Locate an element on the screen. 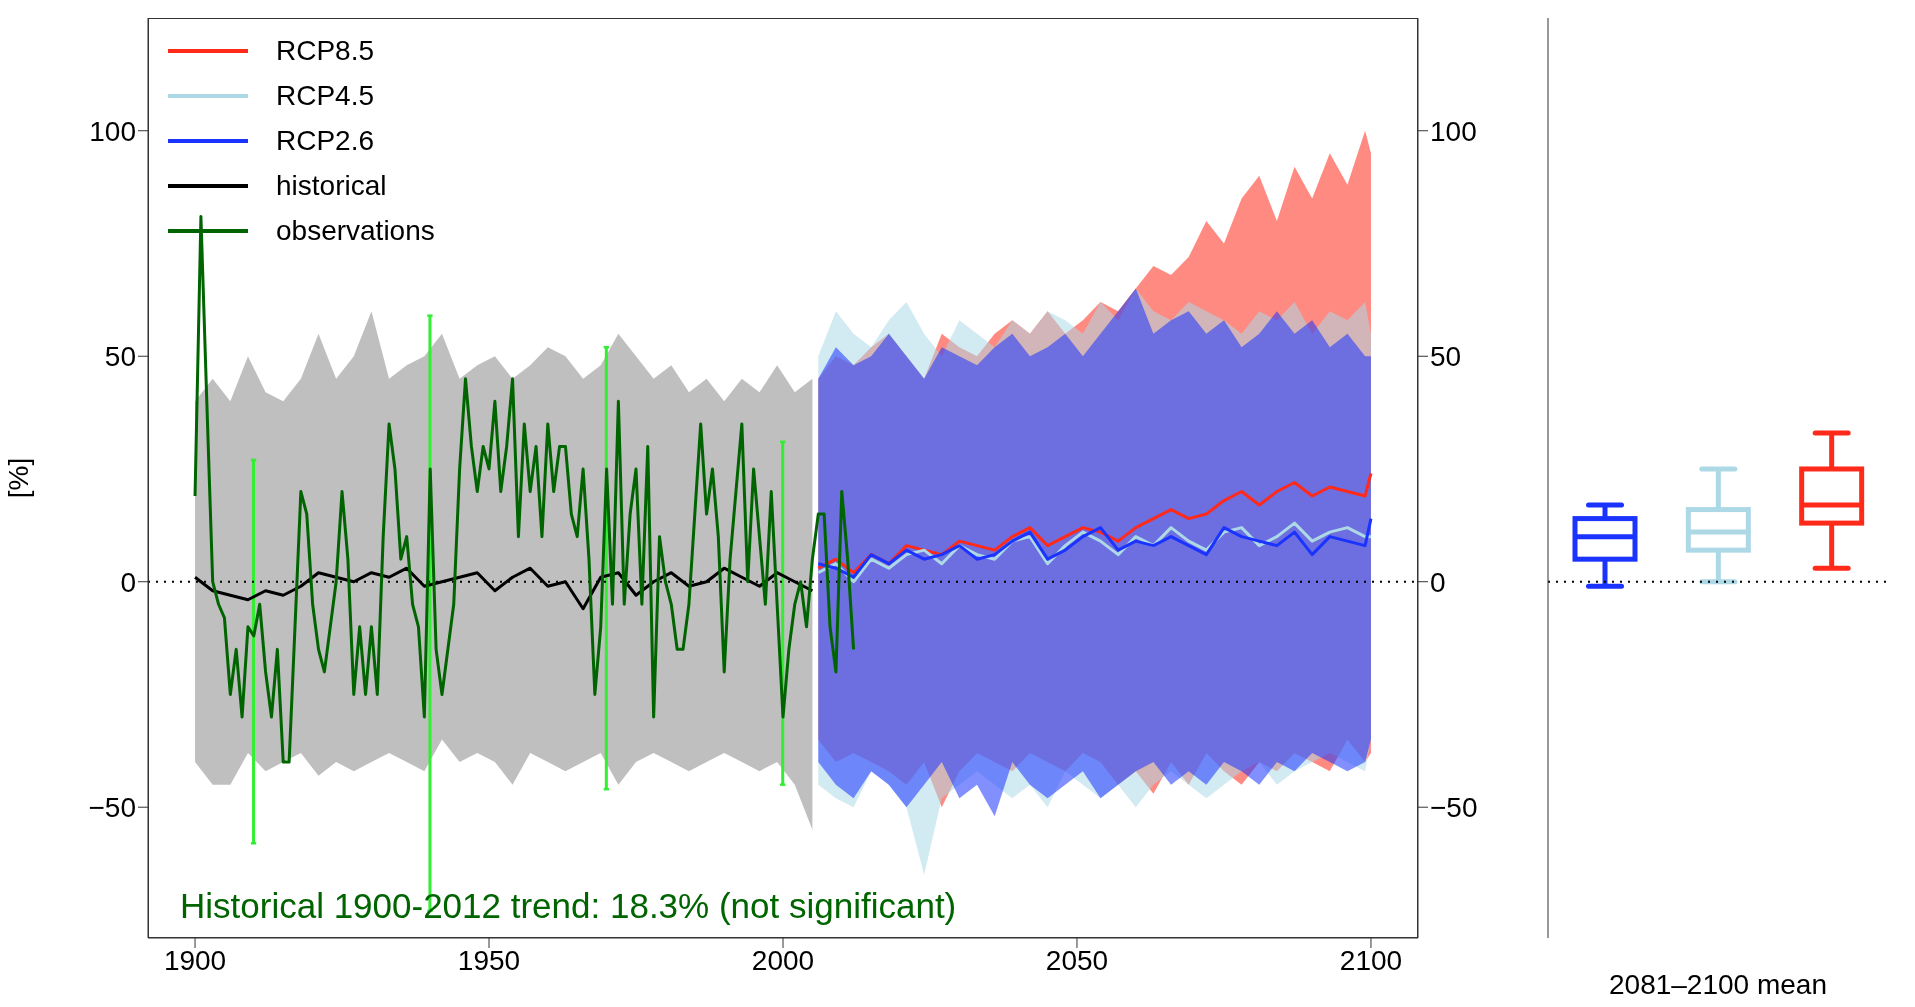  x-axis-title: 2081–2100 mean is located at coordinates (1718, 984).